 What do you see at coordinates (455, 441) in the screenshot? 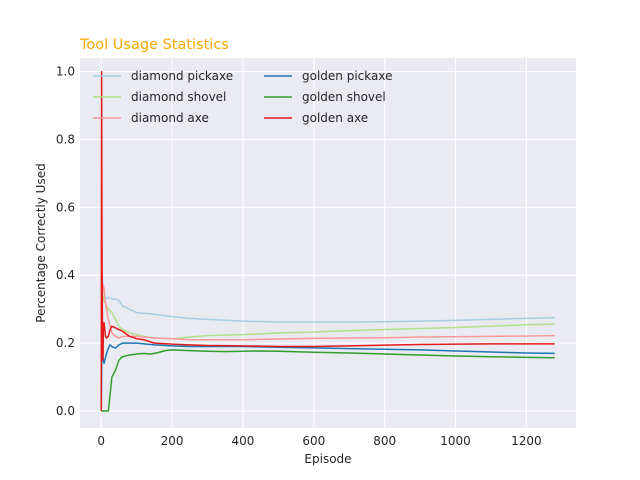
I see `x-tick-label: 1000` at bounding box center [455, 441].